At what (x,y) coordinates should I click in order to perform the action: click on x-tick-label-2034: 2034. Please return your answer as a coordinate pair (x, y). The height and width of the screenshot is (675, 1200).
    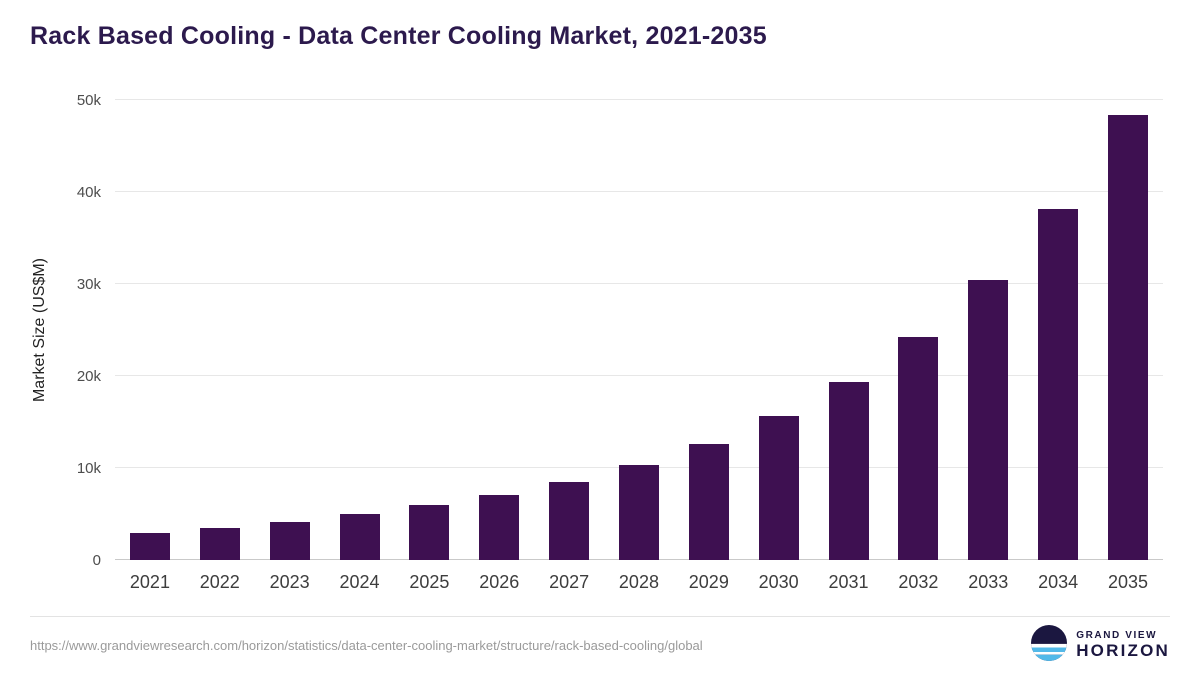
    Looking at the image, I should click on (1058, 582).